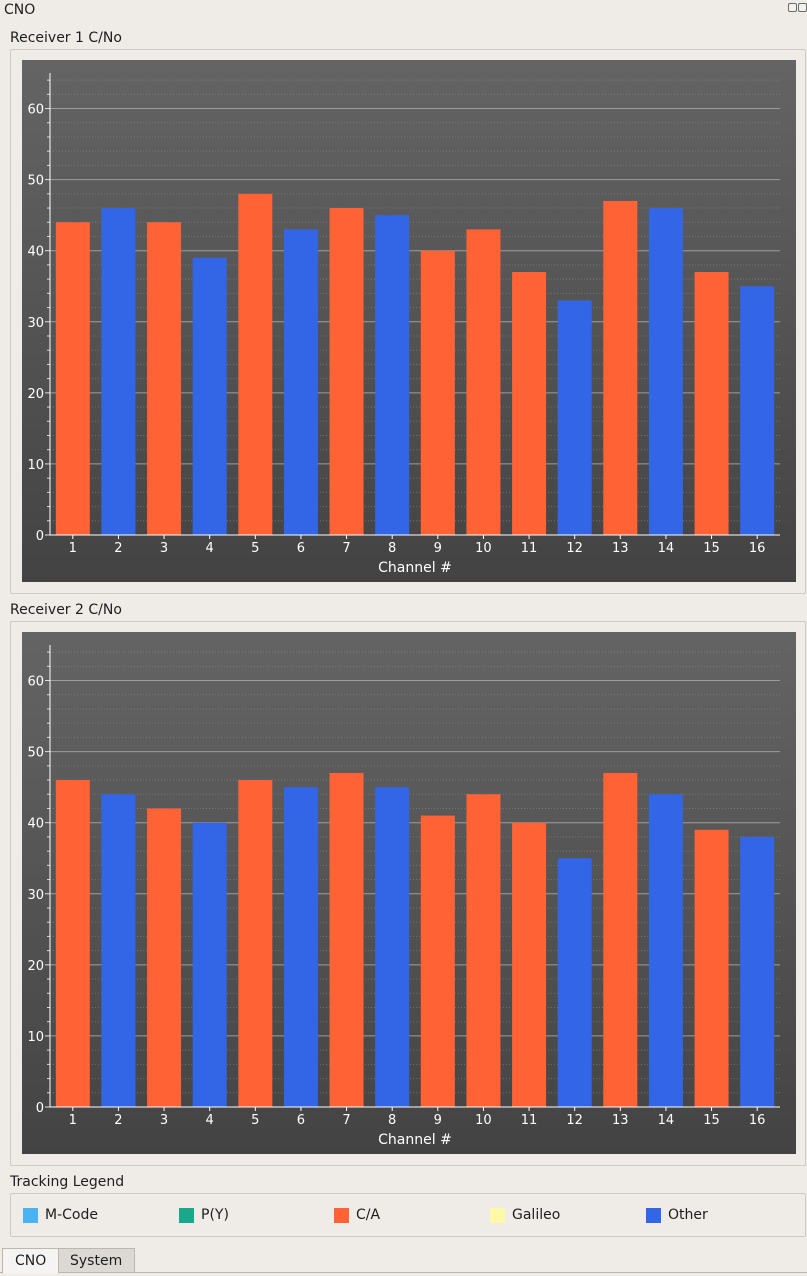 Image resolution: width=807 pixels, height=1276 pixels. What do you see at coordinates (408, 1215) in the screenshot?
I see `tracking-legend: M-Code P(Y) C/A Galileo Other` at bounding box center [408, 1215].